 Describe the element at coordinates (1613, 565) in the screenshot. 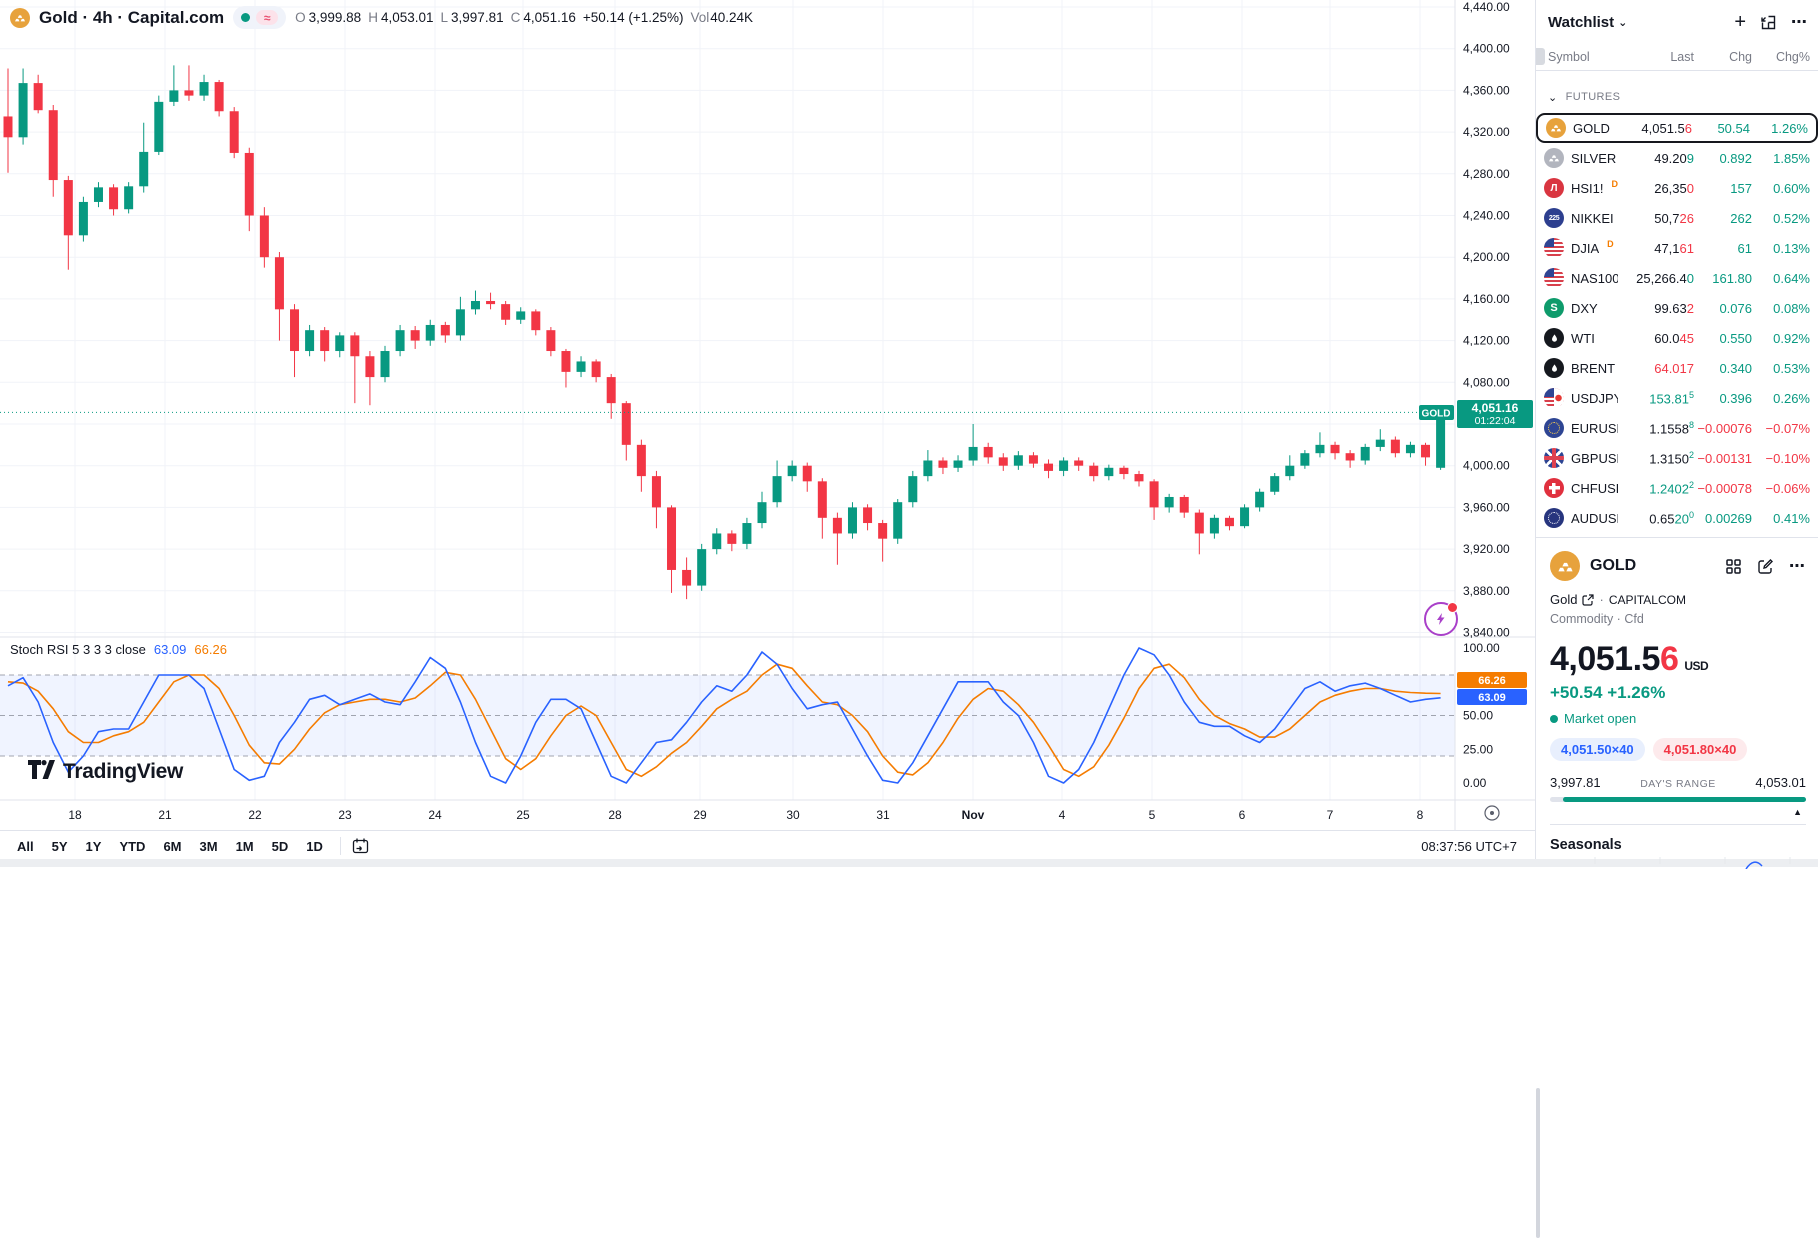

I see `detail-symbol: GOLD` at that location.